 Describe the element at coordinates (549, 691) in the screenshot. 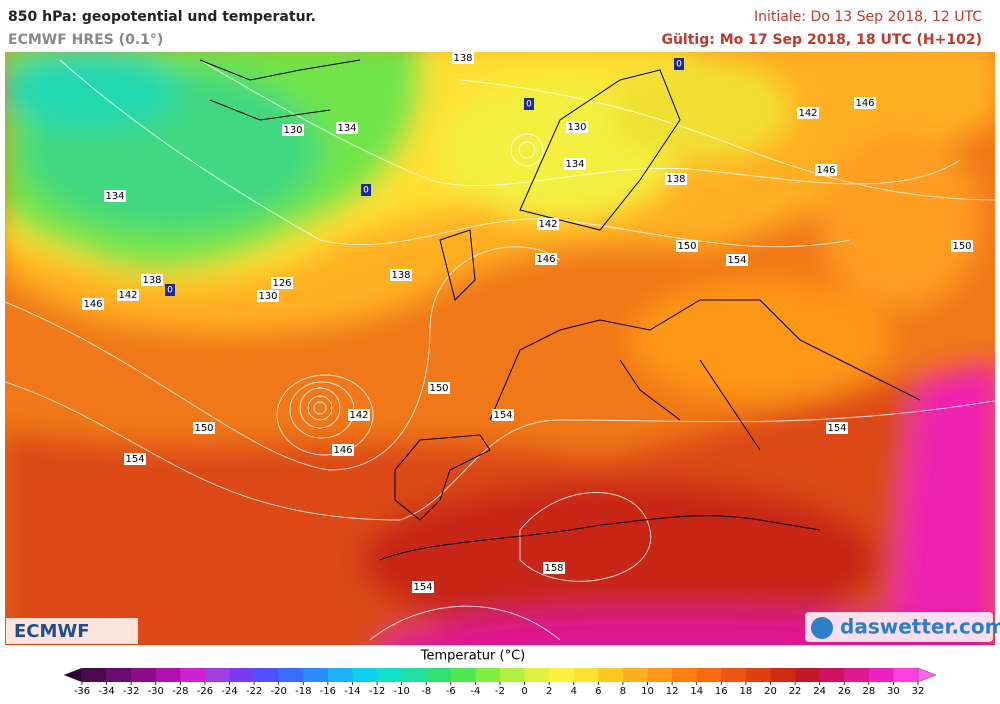

I see `colorbar-tick-label: 2` at that location.